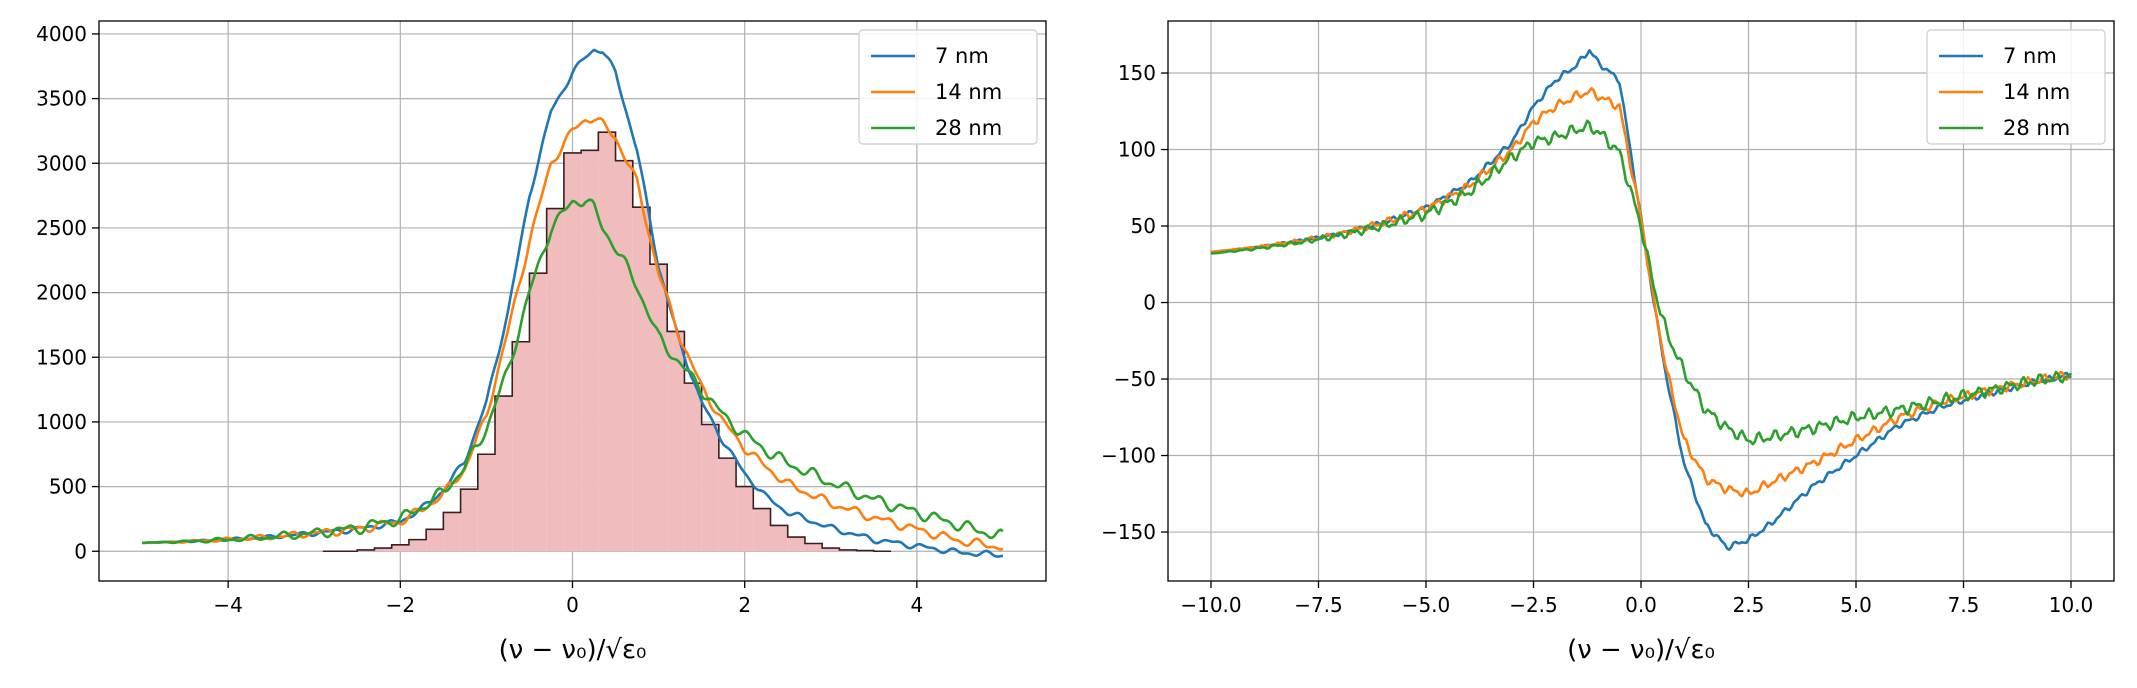 The height and width of the screenshot is (688, 2137). I want to click on x-tick-label: −7.5, so click(1318, 605).